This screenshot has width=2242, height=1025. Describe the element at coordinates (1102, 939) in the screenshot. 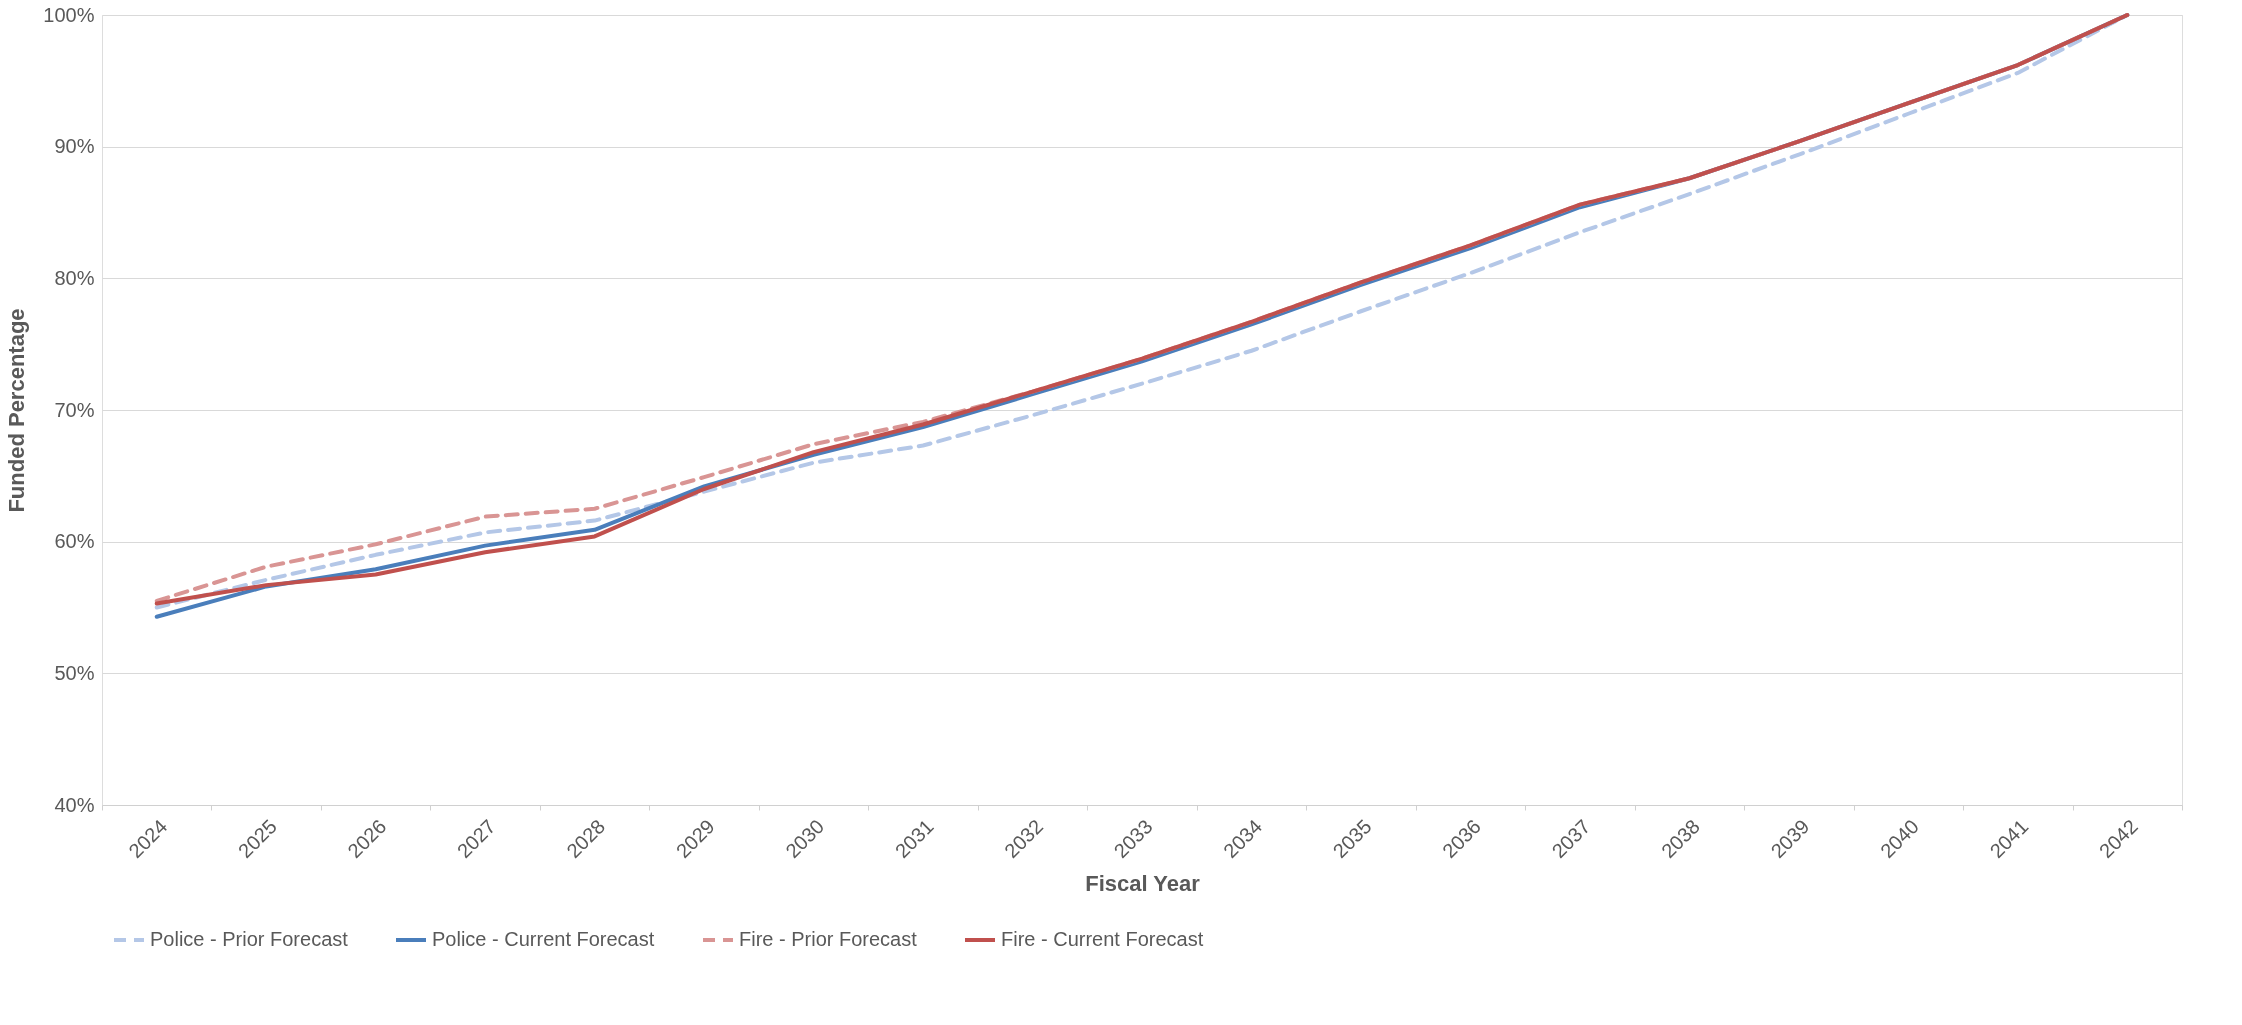

I see `legend-label: Fire - Current Forecast` at that location.